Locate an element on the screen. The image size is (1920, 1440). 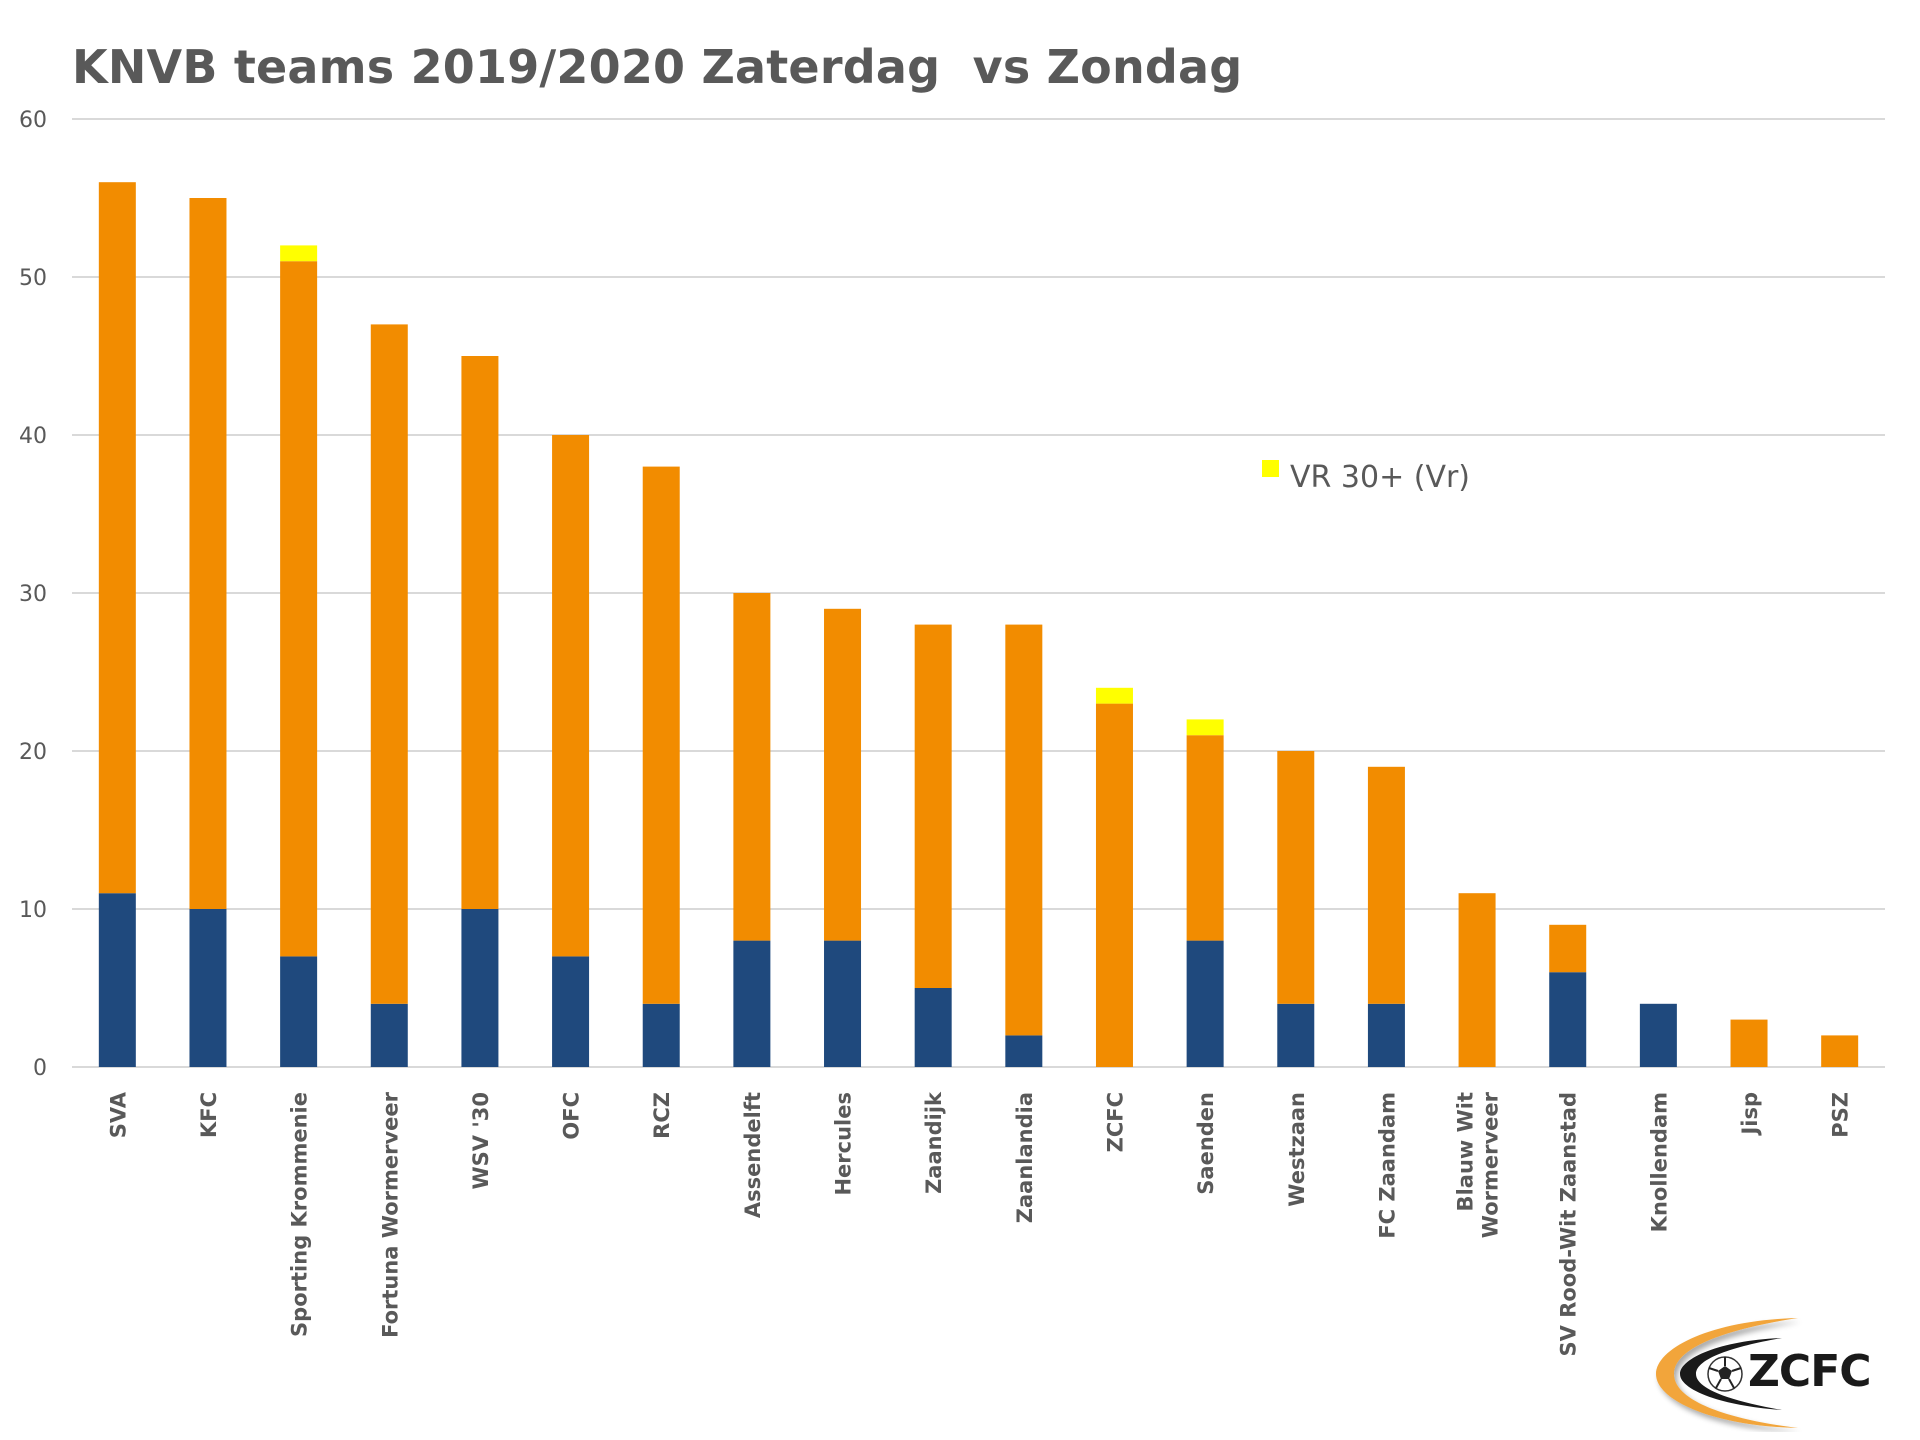
x-tick-label: PSZ is located at coordinates (1841, 1115).